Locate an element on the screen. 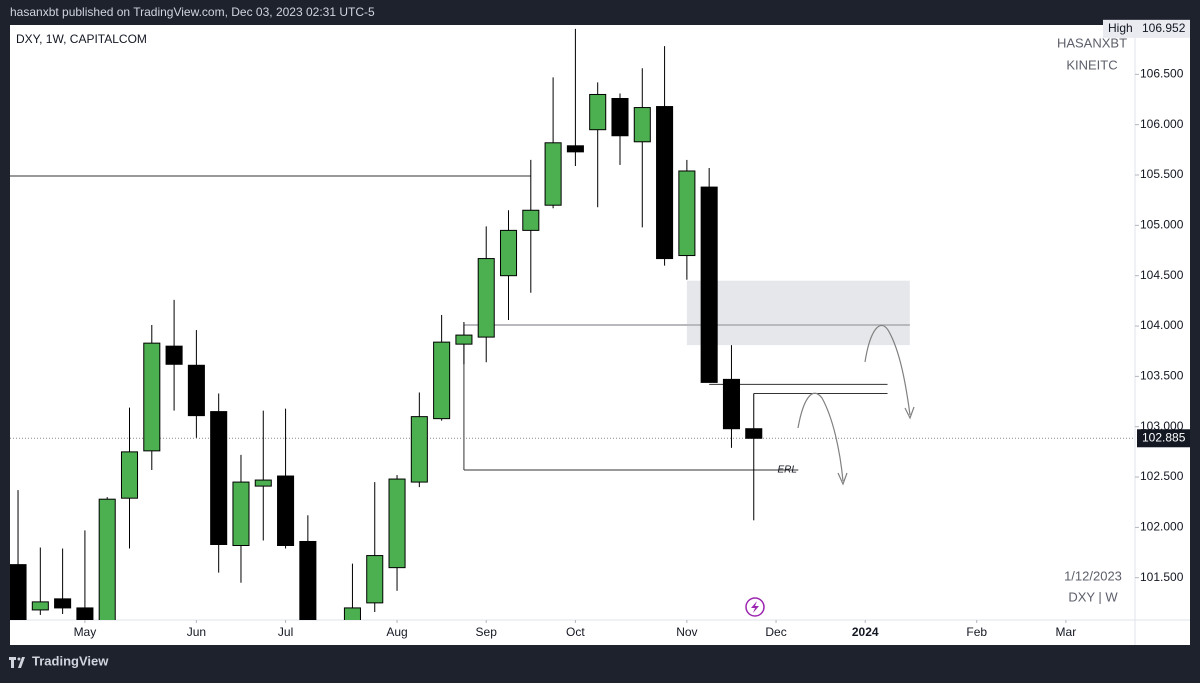 This screenshot has height=683, width=1200. chart-title: DXY, 1W, CAPITALCOM is located at coordinates (81, 39).